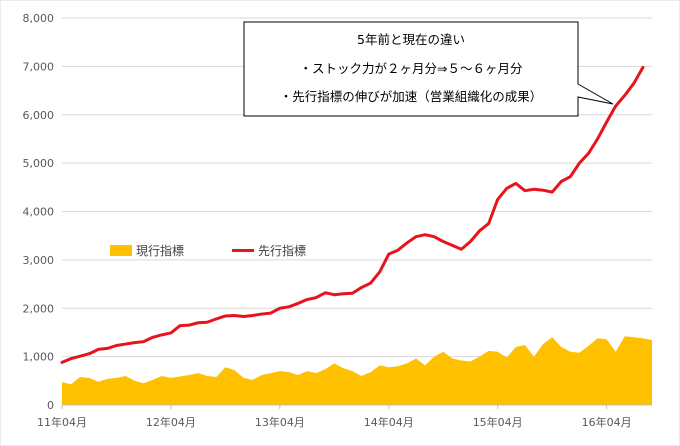 This screenshot has height=446, width=680. Describe the element at coordinates (411, 96) in the screenshot. I see `callout-line-2: ・先行指標の伸びが加速（営業組織化の成果）` at that location.